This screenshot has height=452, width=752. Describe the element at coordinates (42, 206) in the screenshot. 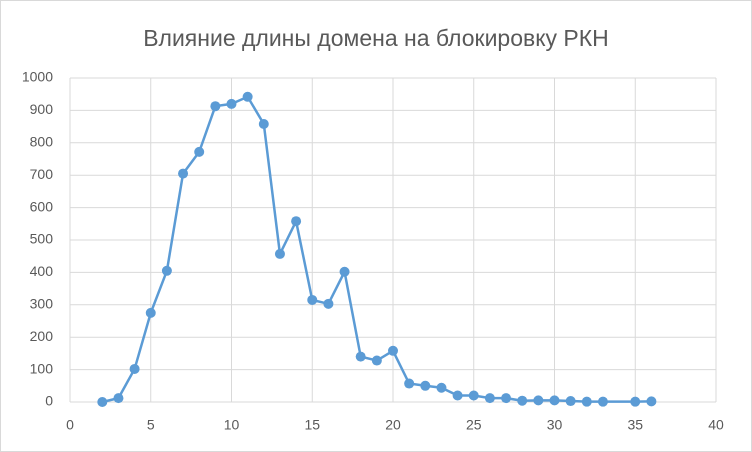

I see `y-tick-label: 600` at that location.